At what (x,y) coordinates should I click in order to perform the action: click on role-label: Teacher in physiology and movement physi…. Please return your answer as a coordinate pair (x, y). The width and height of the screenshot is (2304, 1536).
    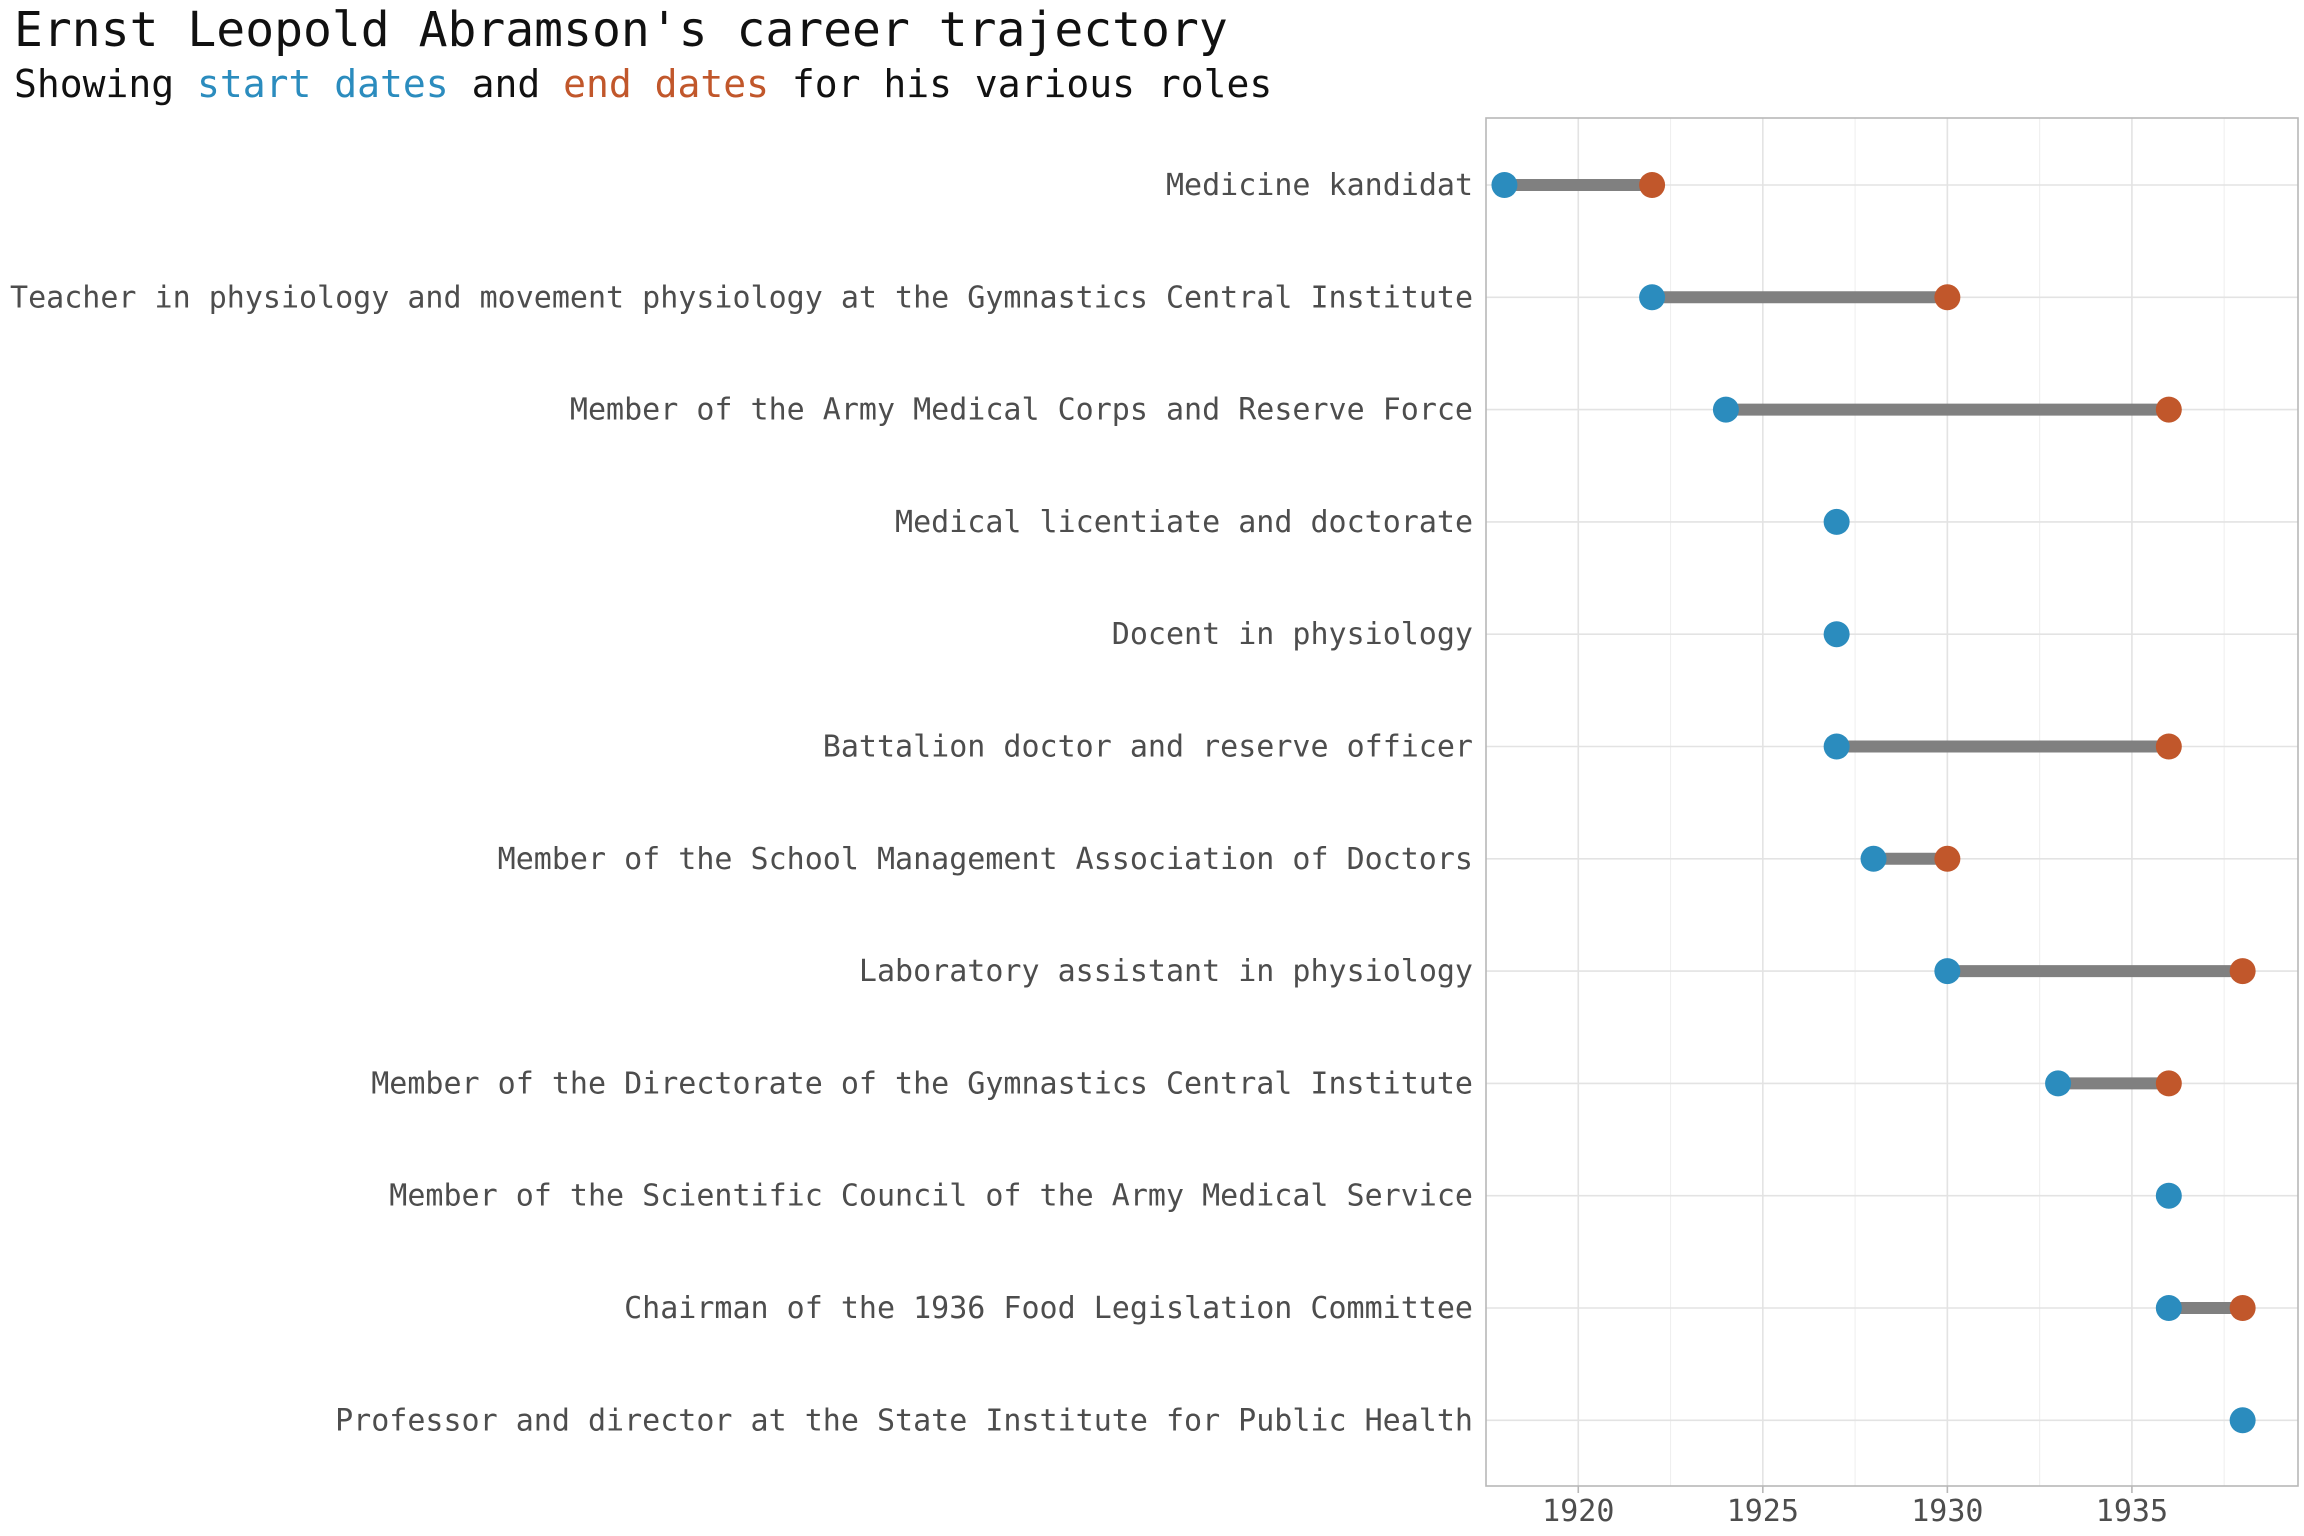
    Looking at the image, I should click on (741, 297).